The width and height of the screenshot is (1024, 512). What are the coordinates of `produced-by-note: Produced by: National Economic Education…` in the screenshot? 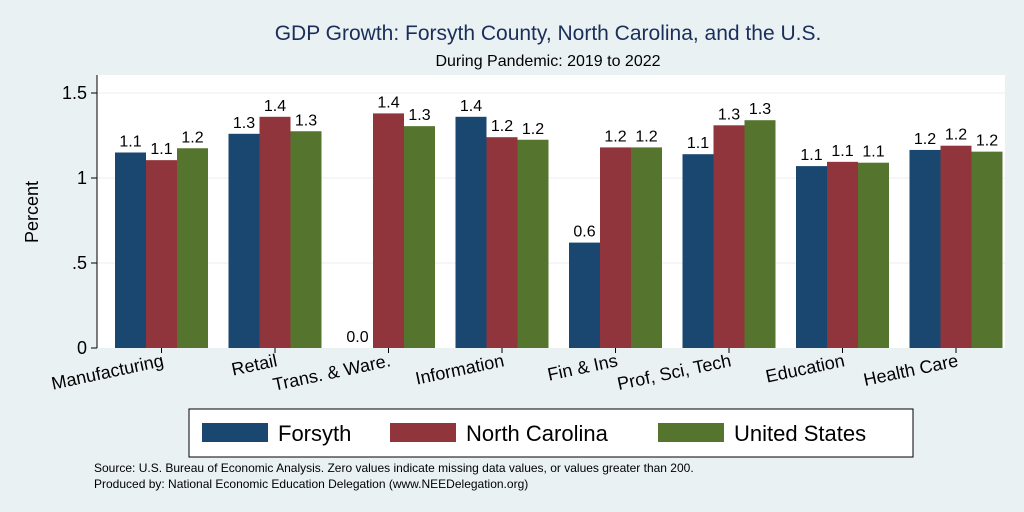 It's located at (311, 484).